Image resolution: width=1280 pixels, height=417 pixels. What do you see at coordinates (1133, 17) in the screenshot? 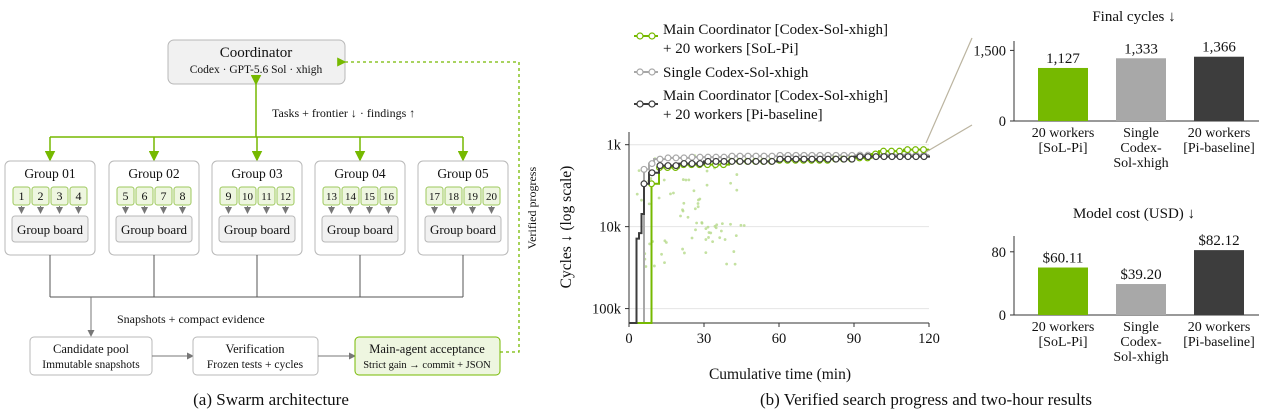
I see `final-cycles-title: Final cycles ↓` at bounding box center [1133, 17].